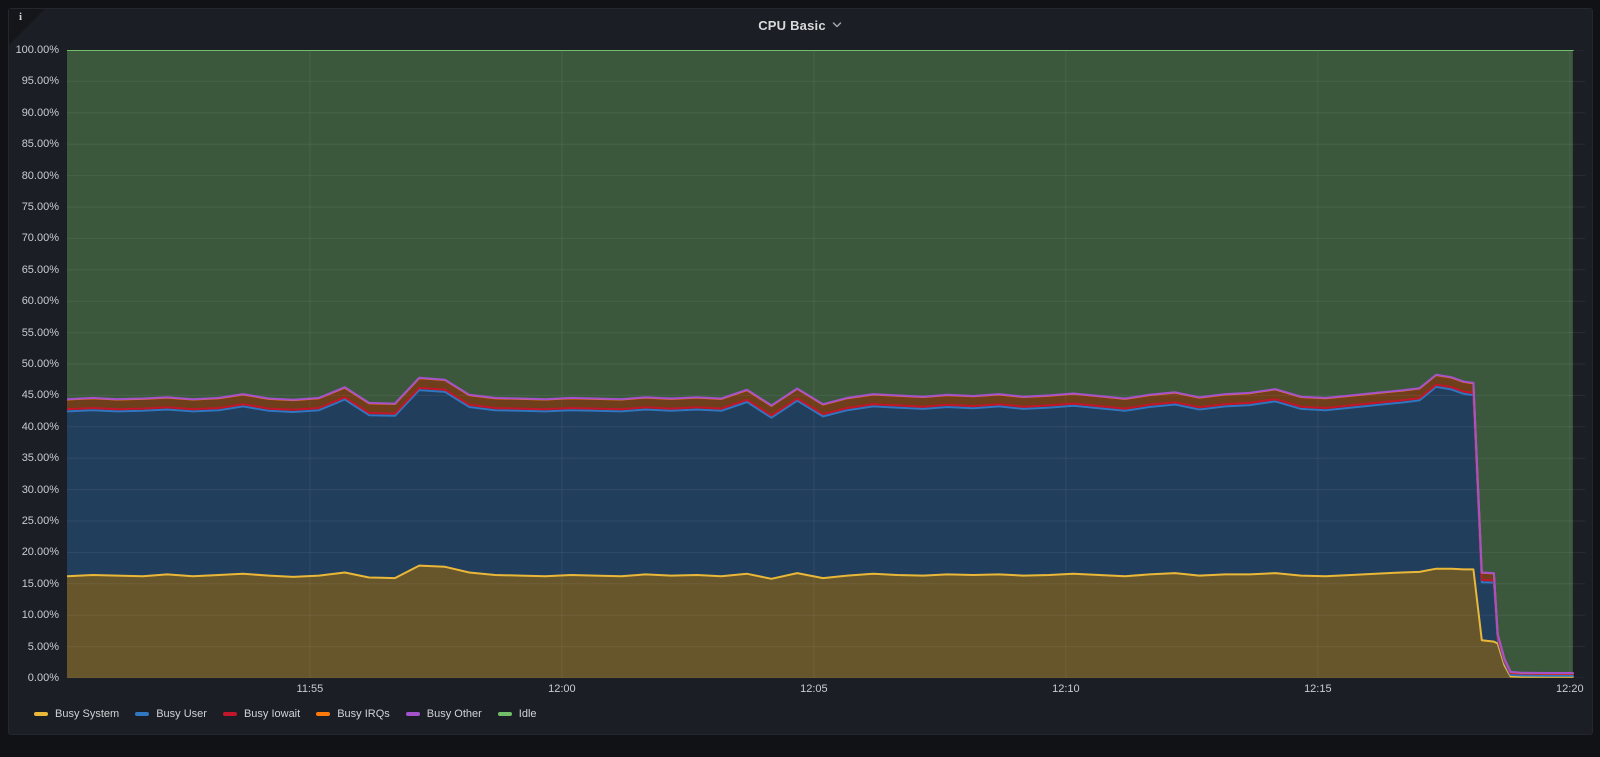 Image resolution: width=1600 pixels, height=757 pixels. Describe the element at coordinates (37, 50) in the screenshot. I see `y-axis-label: 100.00%` at that location.